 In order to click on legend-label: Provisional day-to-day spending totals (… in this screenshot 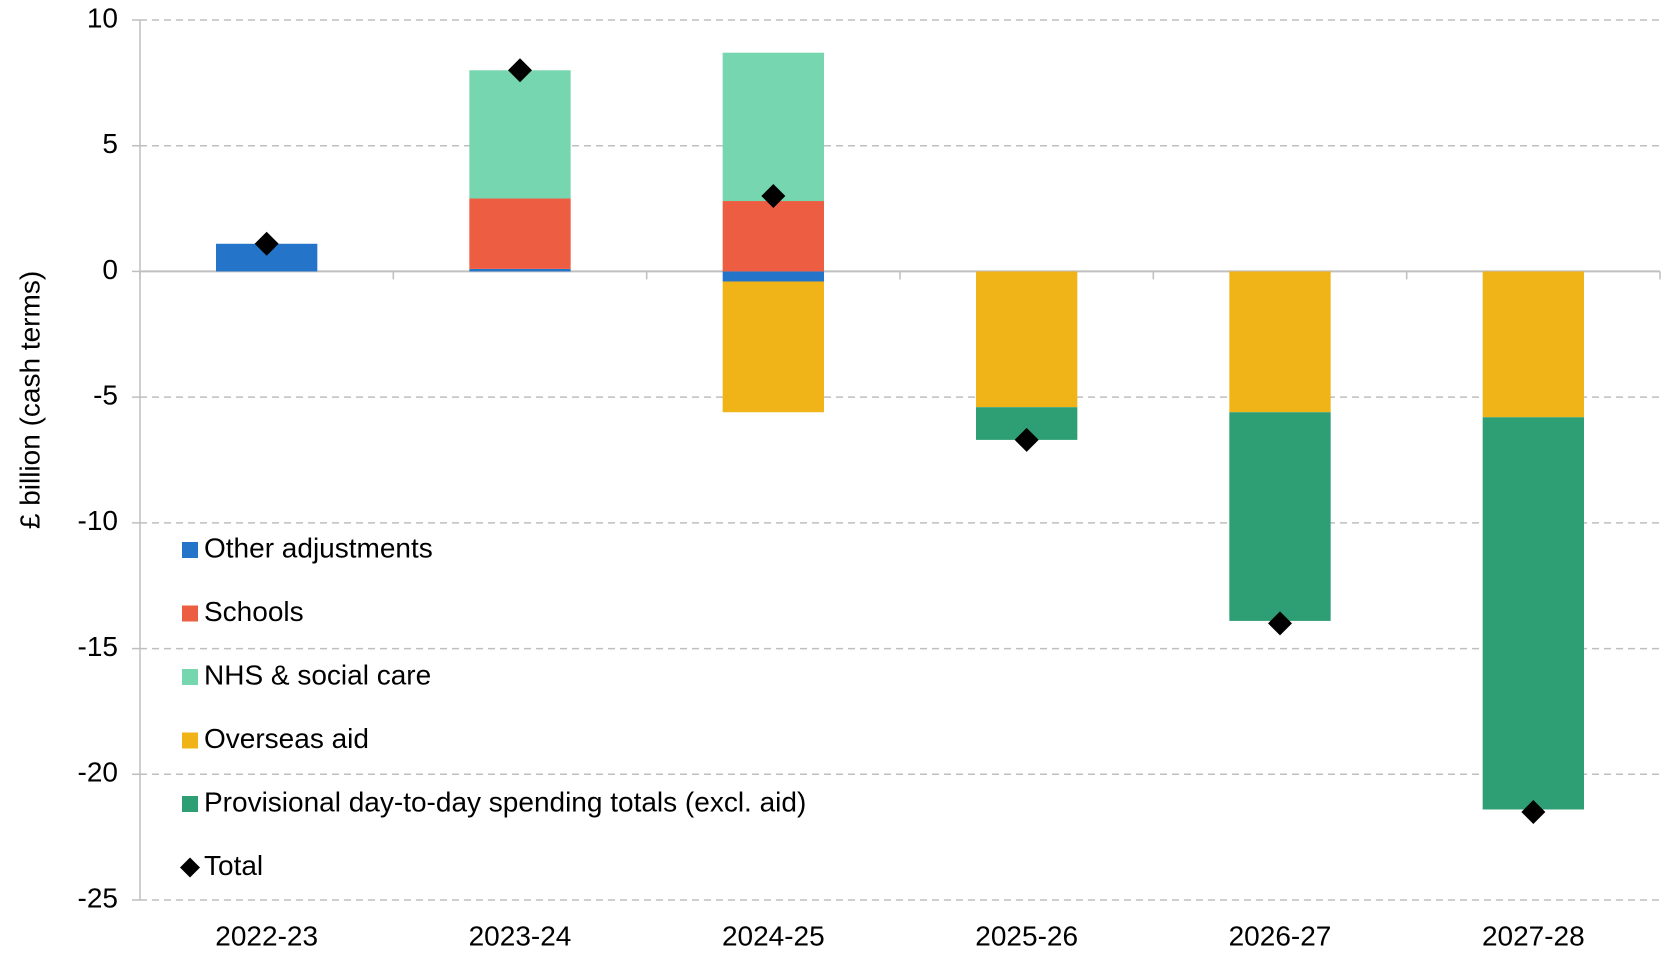, I will do `click(505, 801)`.